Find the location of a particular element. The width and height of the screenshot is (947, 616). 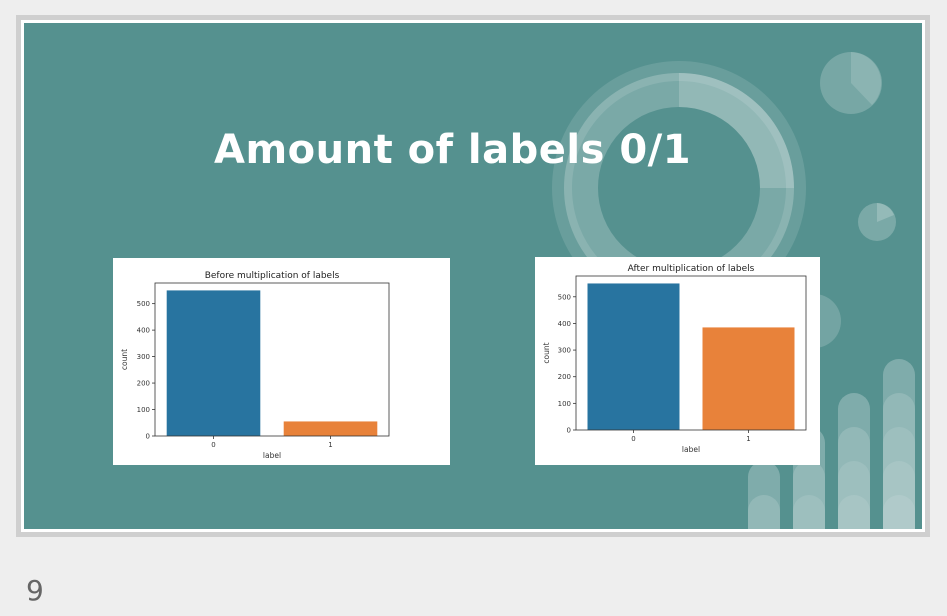

slide-title: Amount of labels 0/1 is located at coordinates (453, 150).